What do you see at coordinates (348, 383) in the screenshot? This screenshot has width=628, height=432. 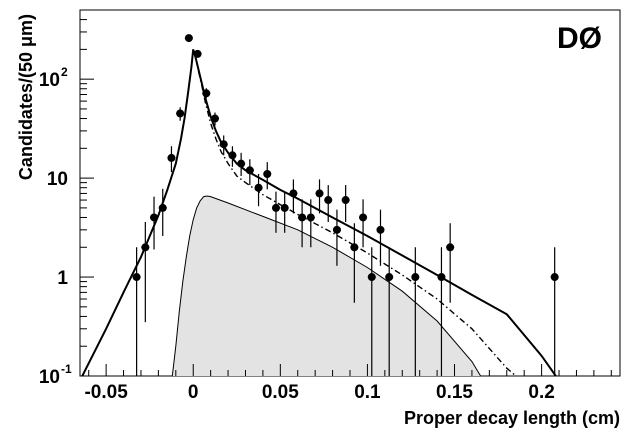 I see `x-axis-ticks: -0.05 0 0.05 0.1 0.15 0.2` at bounding box center [348, 383].